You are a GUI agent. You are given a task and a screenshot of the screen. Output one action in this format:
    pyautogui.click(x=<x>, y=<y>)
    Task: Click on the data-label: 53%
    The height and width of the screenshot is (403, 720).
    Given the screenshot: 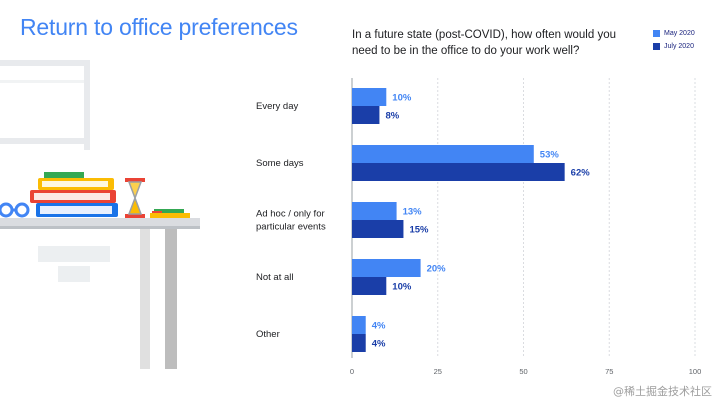 What is the action you would take?
    pyautogui.click(x=550, y=155)
    